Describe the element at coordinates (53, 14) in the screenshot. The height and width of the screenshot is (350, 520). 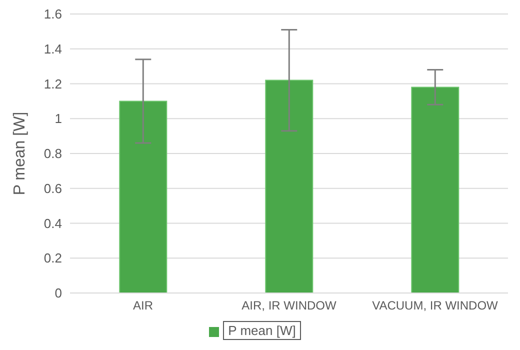
I see `y-tick-label: 1.6` at that location.